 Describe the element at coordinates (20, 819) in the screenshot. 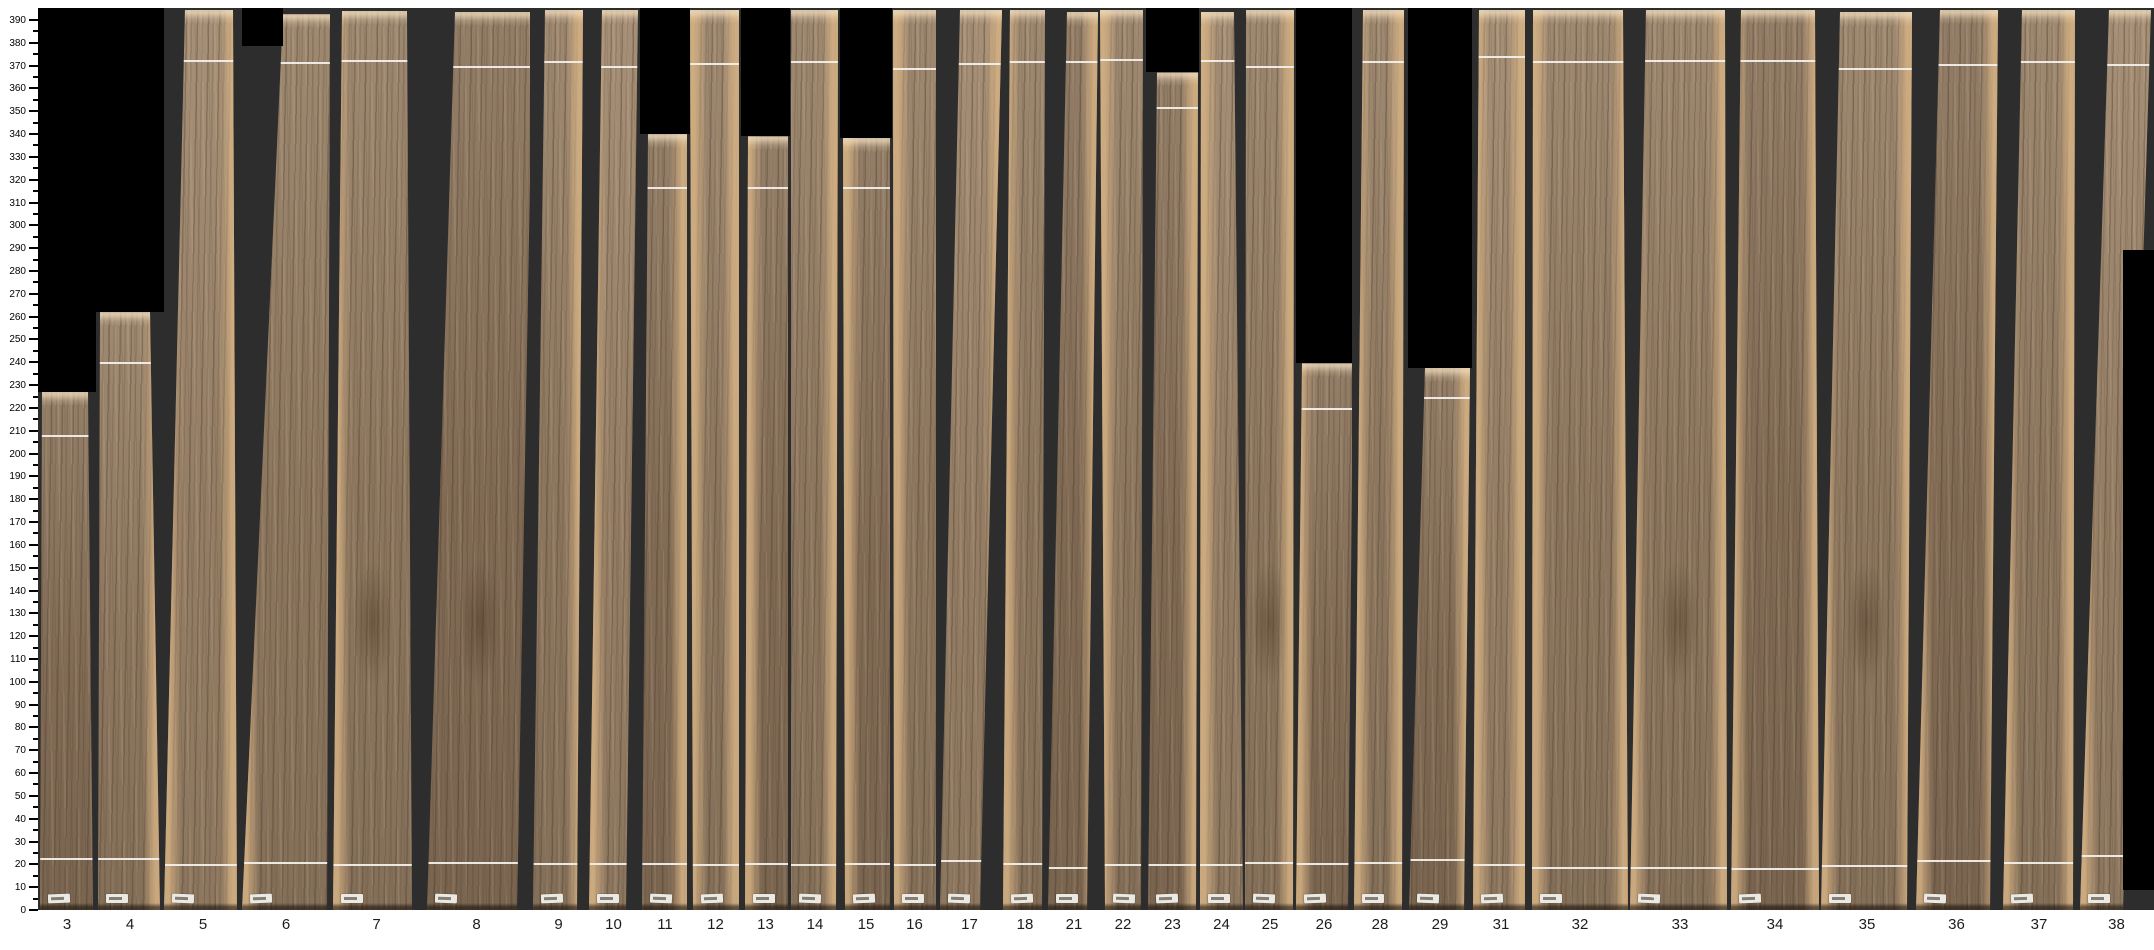

I see `ruler-tick-label: 40` at that location.